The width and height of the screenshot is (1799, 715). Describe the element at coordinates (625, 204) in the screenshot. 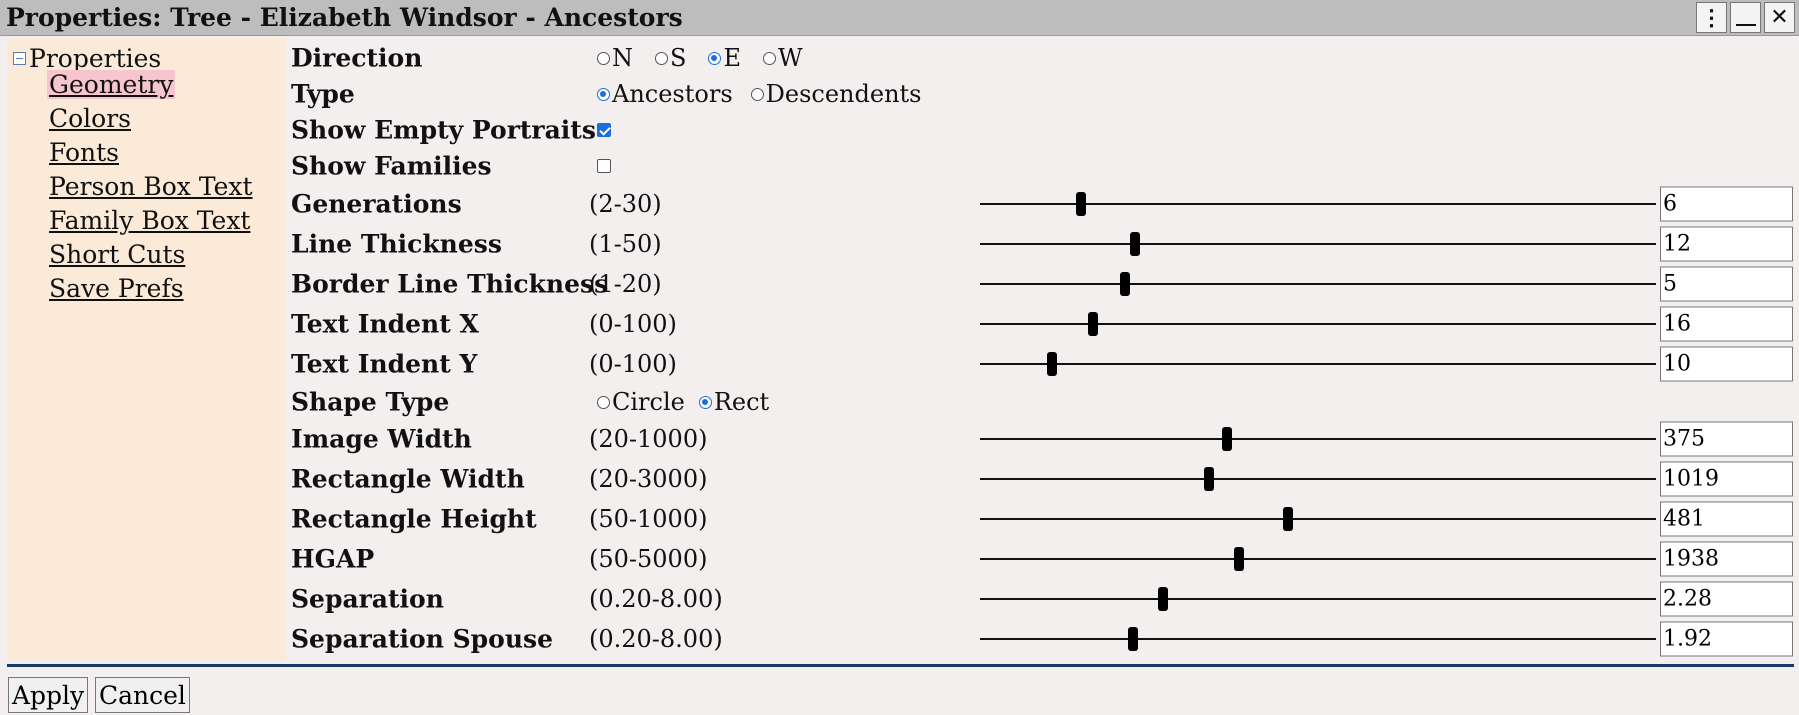

I see `generations-range: (2-30)` at that location.